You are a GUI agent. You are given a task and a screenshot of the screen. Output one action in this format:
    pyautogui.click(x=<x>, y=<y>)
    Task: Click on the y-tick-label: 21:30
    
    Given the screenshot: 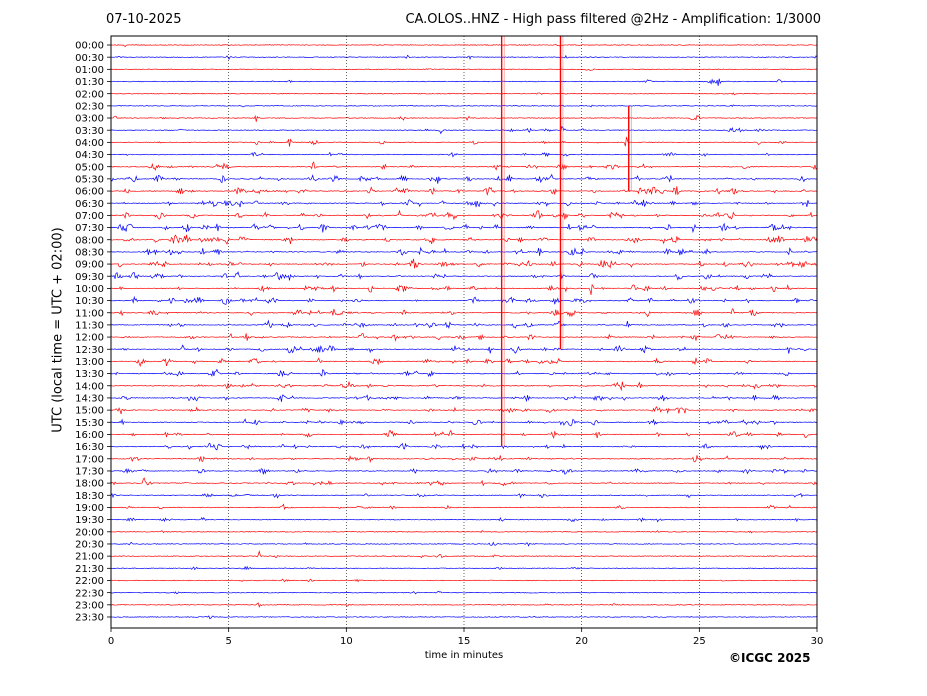 What is the action you would take?
    pyautogui.click(x=89, y=569)
    